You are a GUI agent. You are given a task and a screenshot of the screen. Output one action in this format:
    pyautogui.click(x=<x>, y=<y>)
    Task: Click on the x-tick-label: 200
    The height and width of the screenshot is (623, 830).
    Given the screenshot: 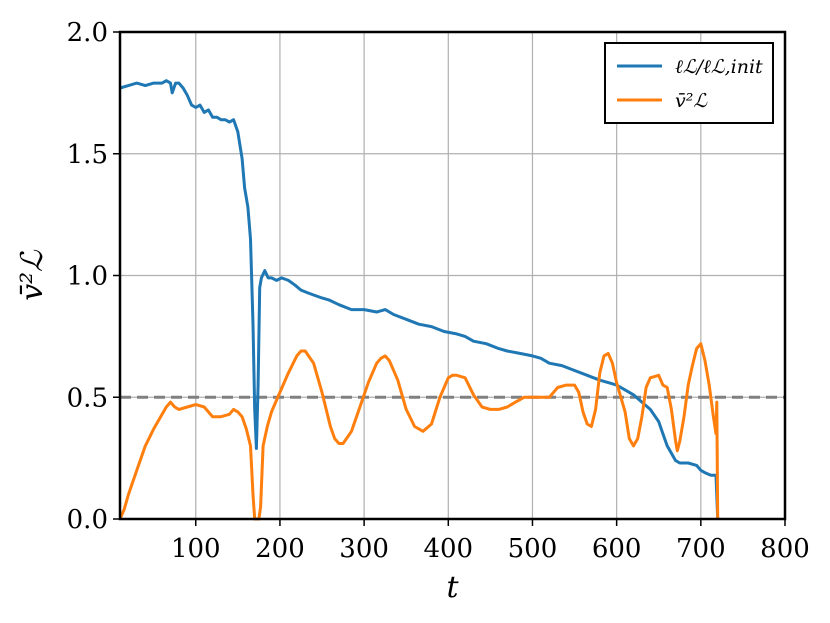 What is the action you would take?
    pyautogui.click(x=280, y=549)
    